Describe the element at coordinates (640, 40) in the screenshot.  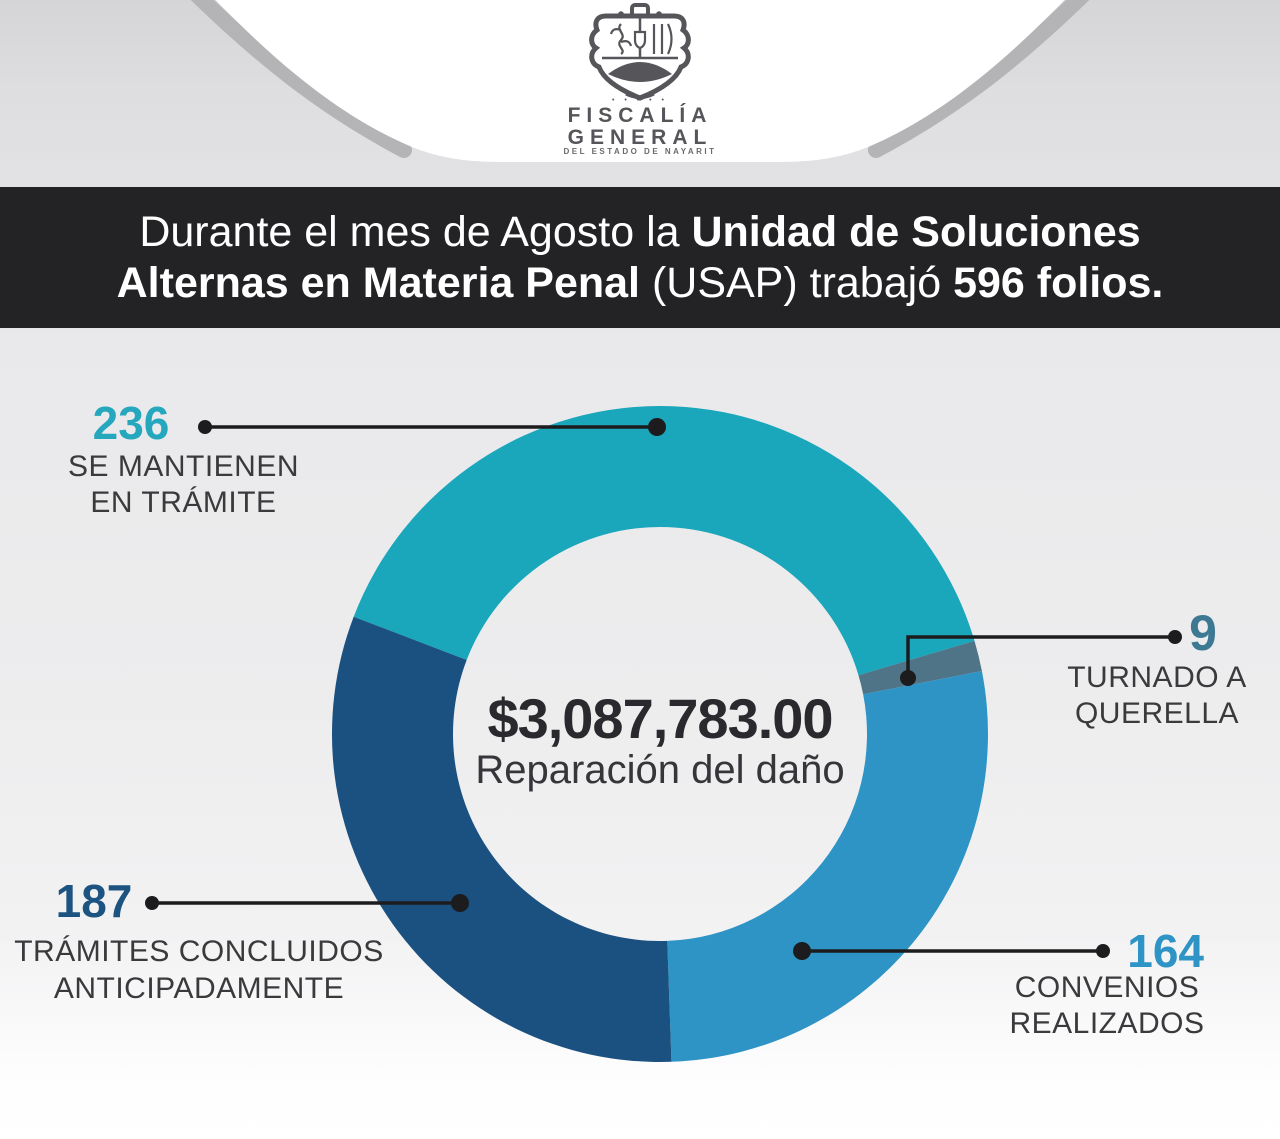
I see `shield-inner-escutcheon` at that location.